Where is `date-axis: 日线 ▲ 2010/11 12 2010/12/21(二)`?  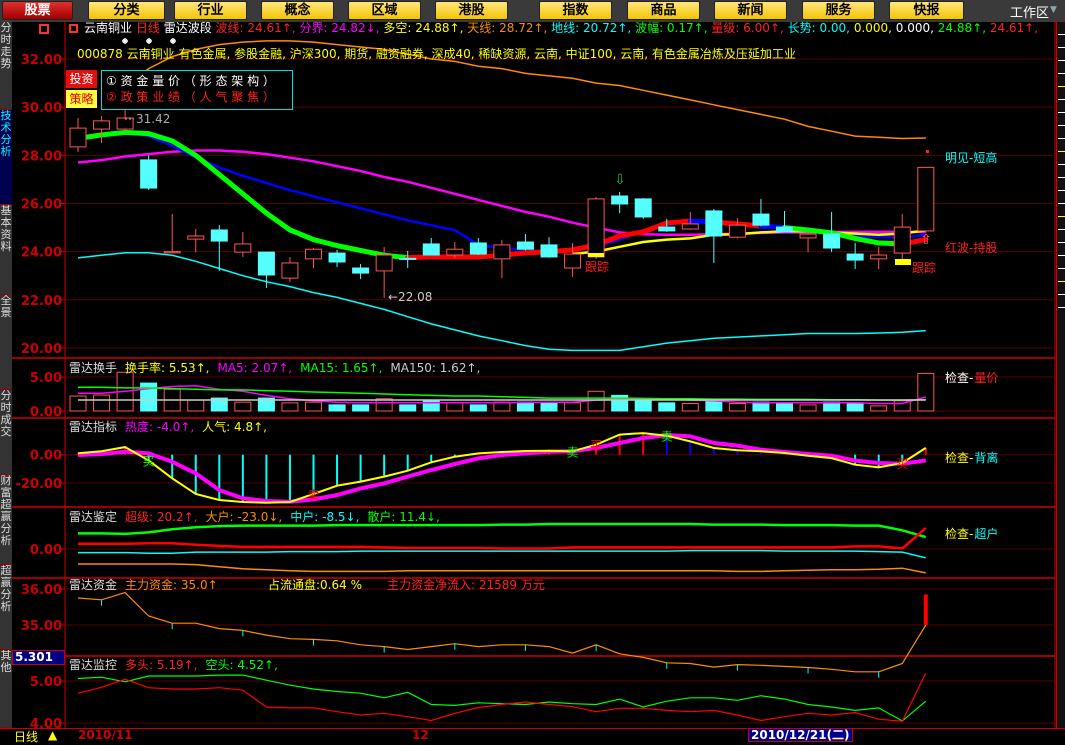 date-axis: 日线 ▲ 2010/11 12 2010/12/21(二) is located at coordinates (532, 736).